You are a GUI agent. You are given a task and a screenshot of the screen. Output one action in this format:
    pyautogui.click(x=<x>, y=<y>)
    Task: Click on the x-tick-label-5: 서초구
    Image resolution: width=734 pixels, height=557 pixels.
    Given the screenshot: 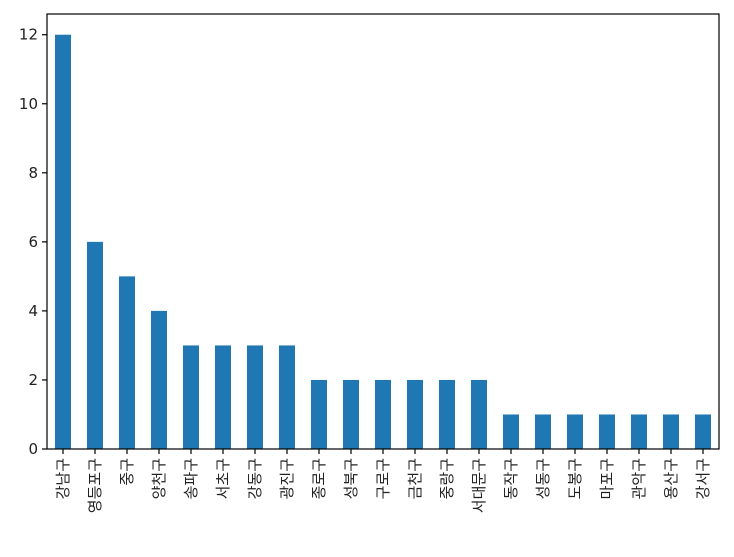 What is the action you would take?
    pyautogui.click(x=223, y=478)
    